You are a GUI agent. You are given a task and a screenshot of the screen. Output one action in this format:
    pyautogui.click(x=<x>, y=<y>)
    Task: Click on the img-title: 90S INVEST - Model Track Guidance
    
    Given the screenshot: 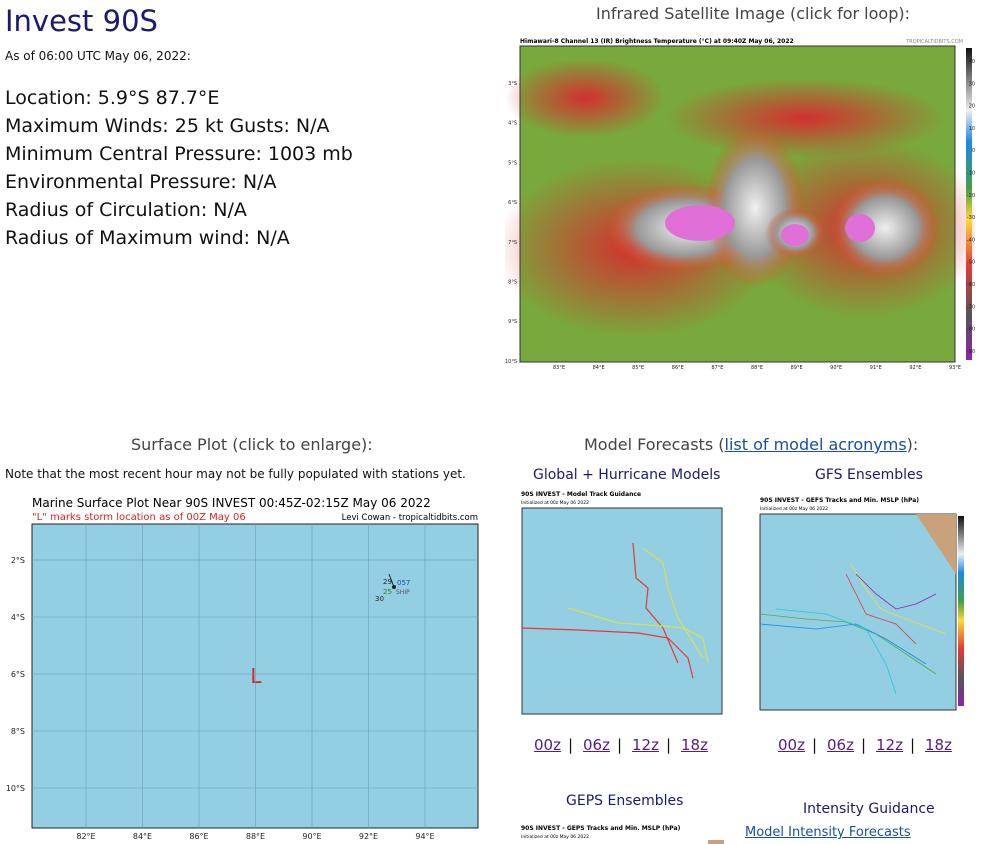 What is the action you would take?
    pyautogui.click(x=581, y=494)
    